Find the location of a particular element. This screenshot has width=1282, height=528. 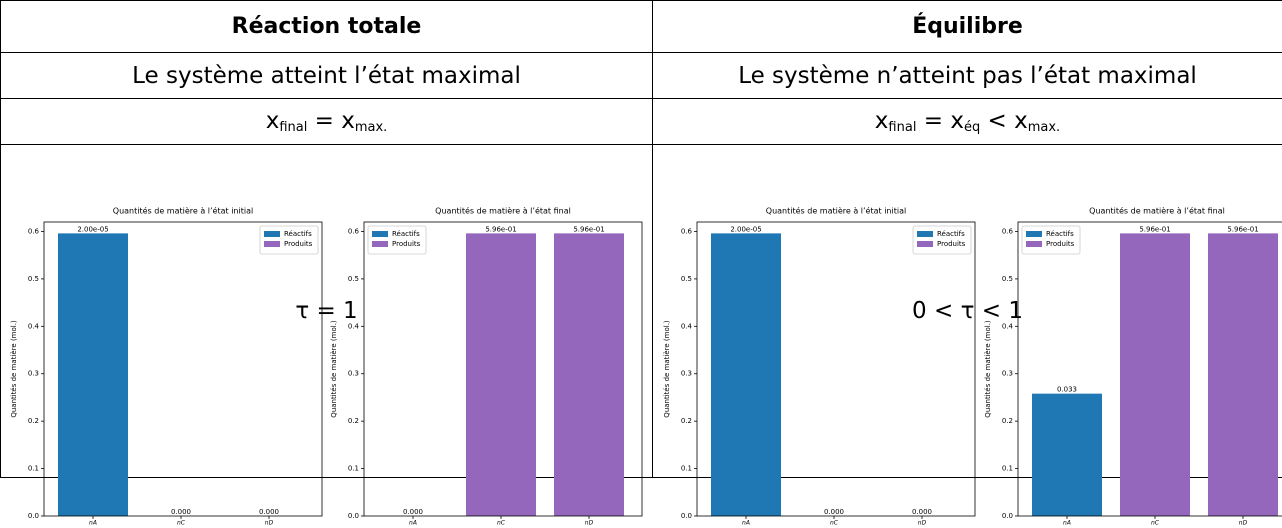

bar-label: 0.033 is located at coordinates (1067, 390).